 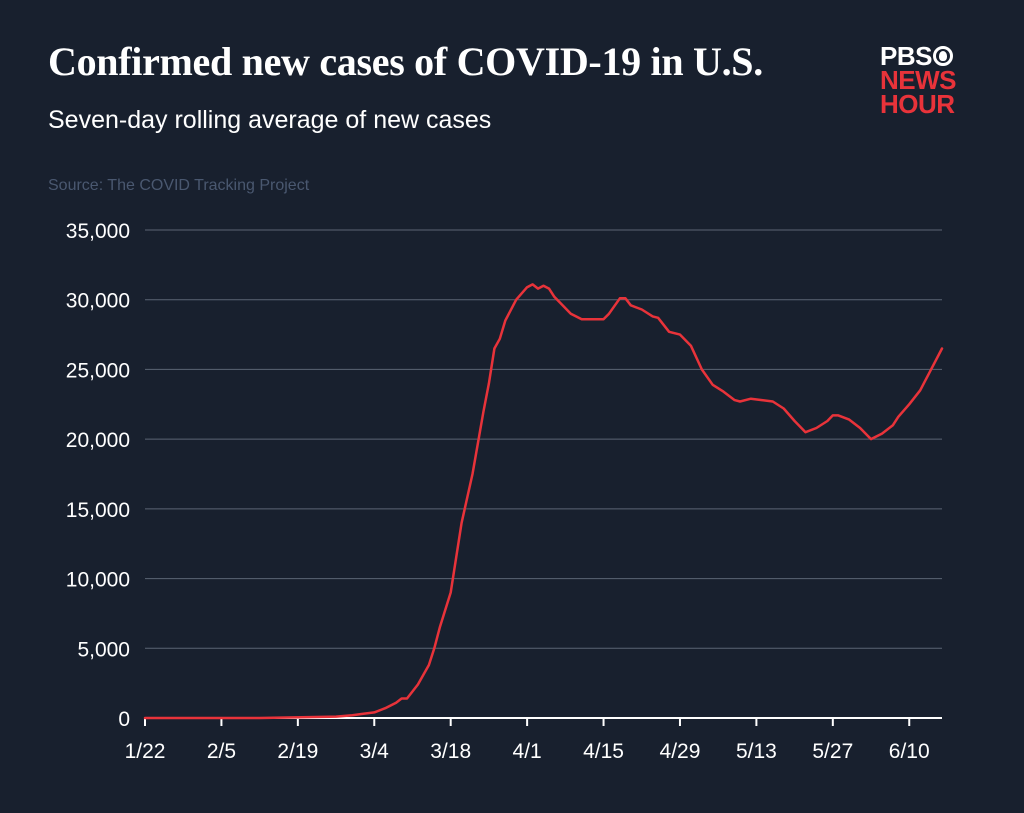 I want to click on chart-subtitle: Seven-day rolling average of new cases, so click(x=270, y=120).